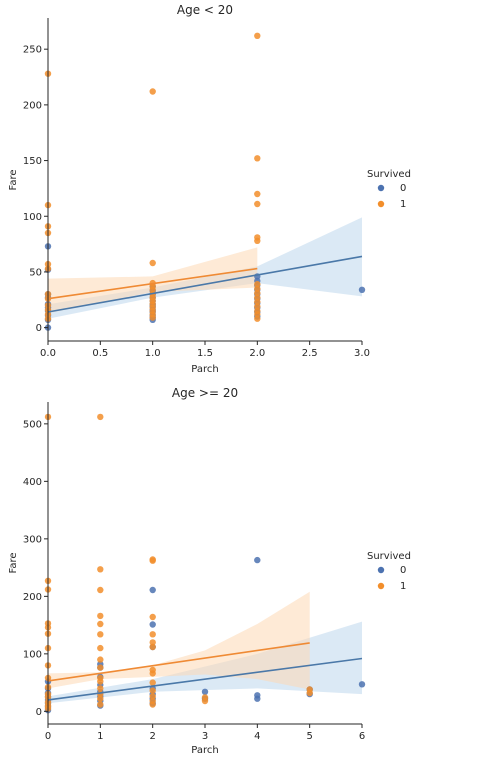  Describe the element at coordinates (205, 353) in the screenshot. I see `x-tick-label: 1.5` at that location.